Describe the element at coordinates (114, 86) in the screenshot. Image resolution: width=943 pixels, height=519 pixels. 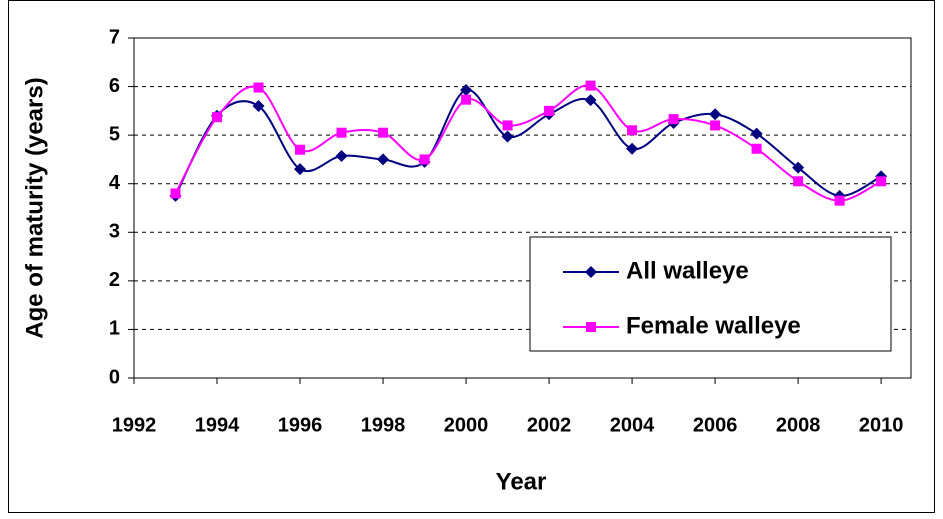
I see `y-tick-label: 6` at that location.